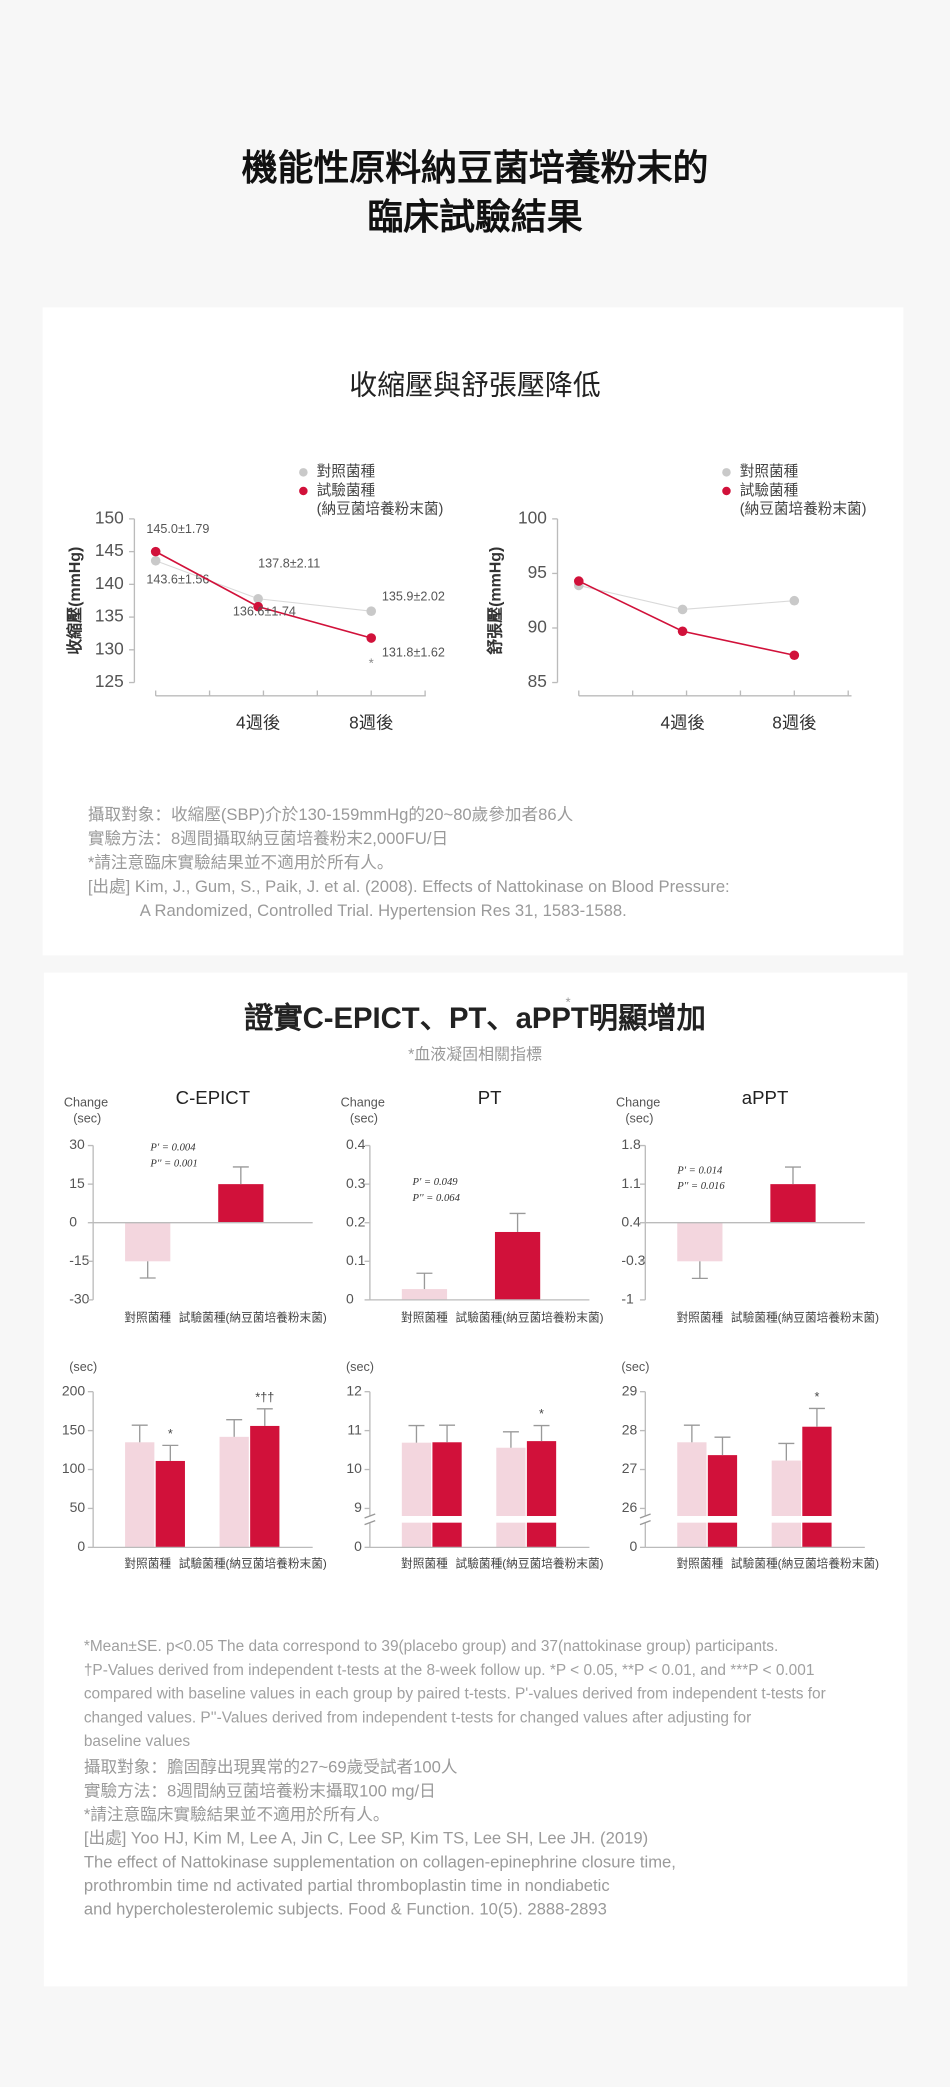 Image resolution: width=950 pixels, height=2087 pixels. What do you see at coordinates (434, 1182) in the screenshot?
I see `p-value: P' = 0.049` at bounding box center [434, 1182].